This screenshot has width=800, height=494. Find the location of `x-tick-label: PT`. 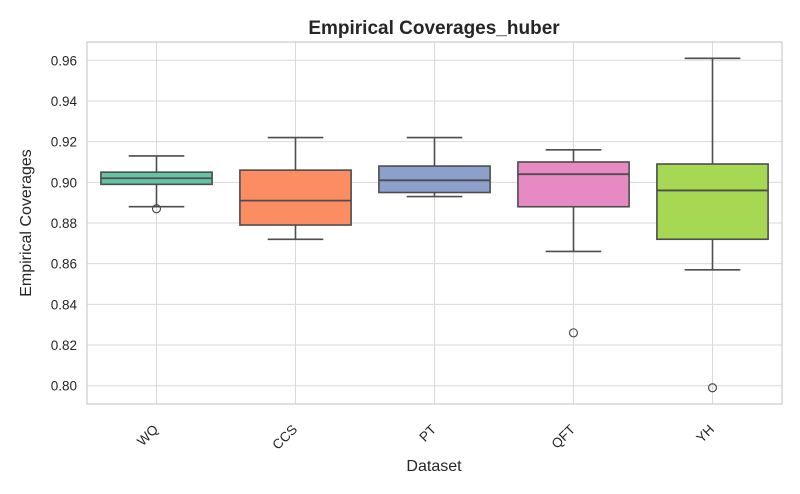

x-tick-label: PT is located at coordinates (427, 433).